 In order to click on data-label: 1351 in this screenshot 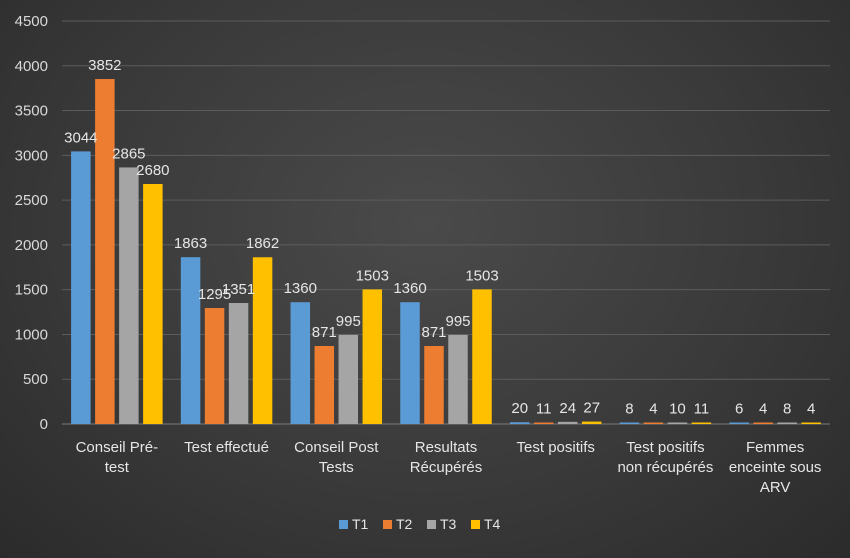, I will do `click(238, 289)`.